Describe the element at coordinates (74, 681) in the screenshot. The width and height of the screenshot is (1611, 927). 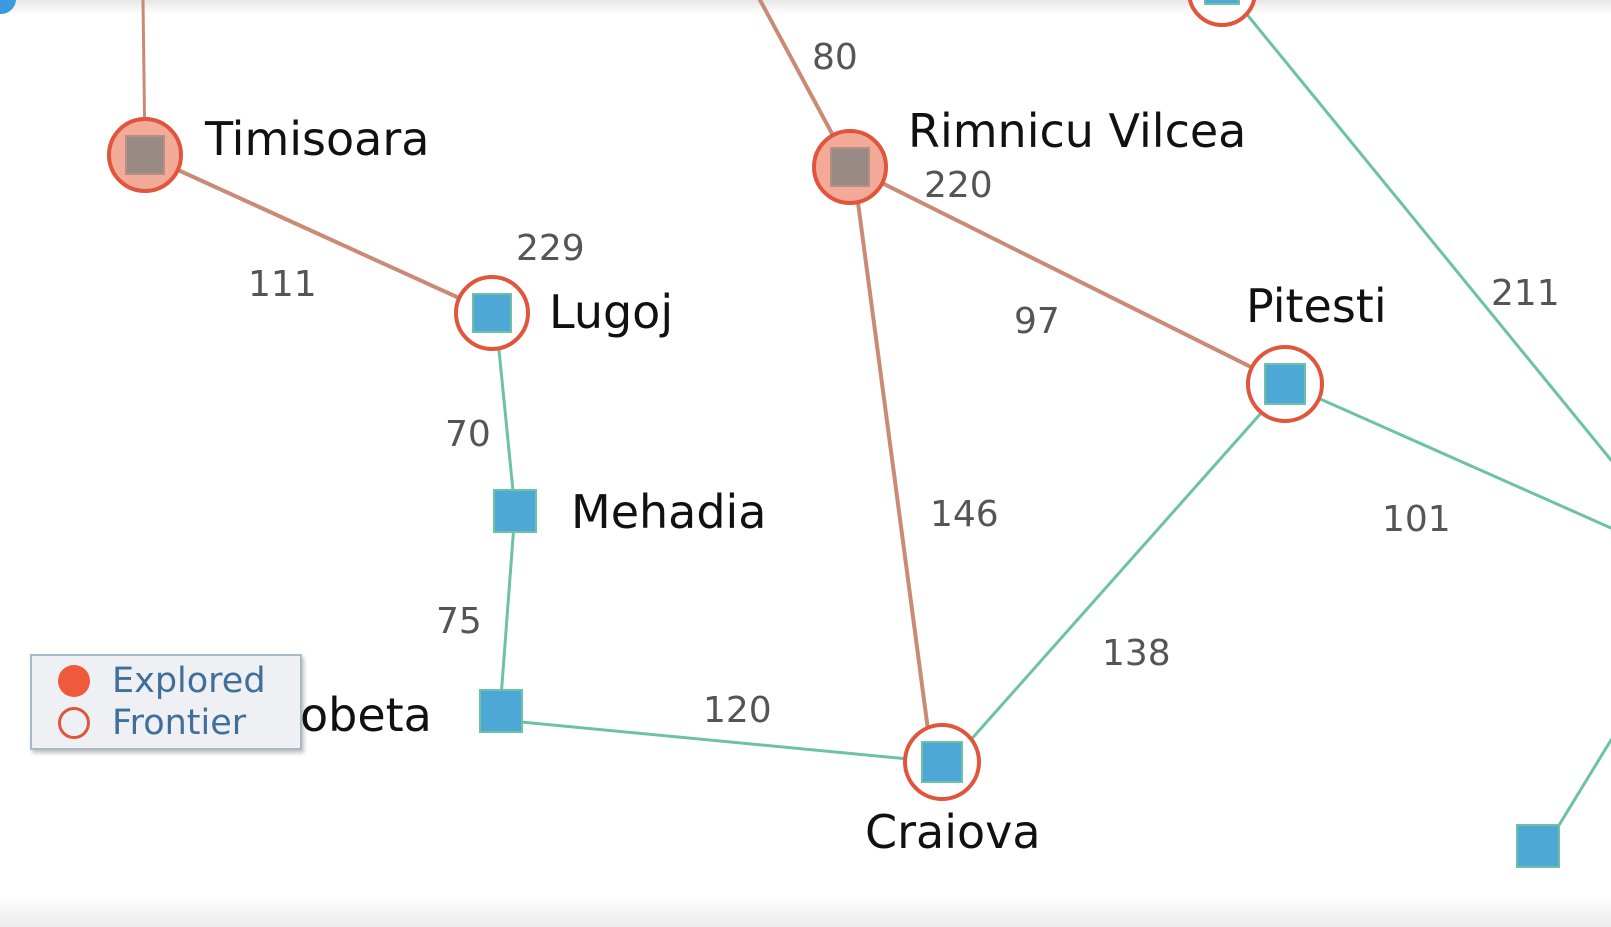
I see `explored-swatch-icon` at that location.